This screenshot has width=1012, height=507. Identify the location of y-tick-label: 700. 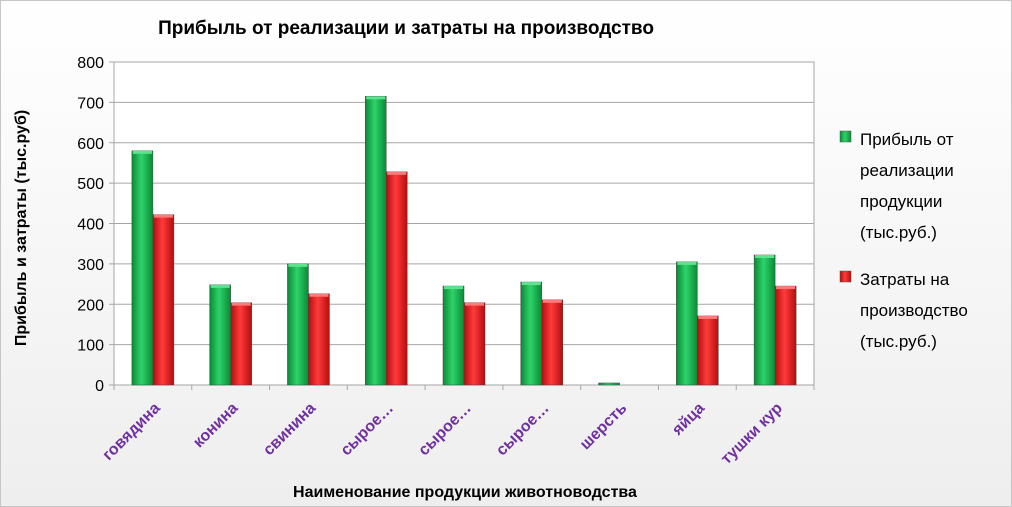
(90, 103).